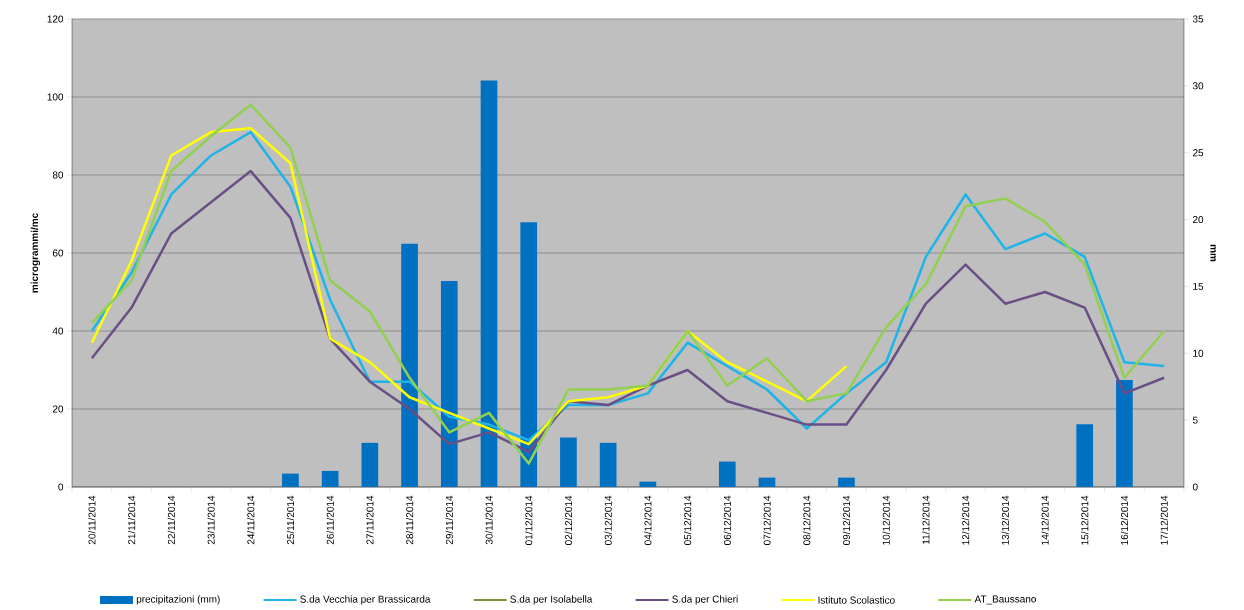 This screenshot has width=1244, height=610. Describe the element at coordinates (251, 520) in the screenshot. I see `x-tick-label: 24/11/2014` at that location.